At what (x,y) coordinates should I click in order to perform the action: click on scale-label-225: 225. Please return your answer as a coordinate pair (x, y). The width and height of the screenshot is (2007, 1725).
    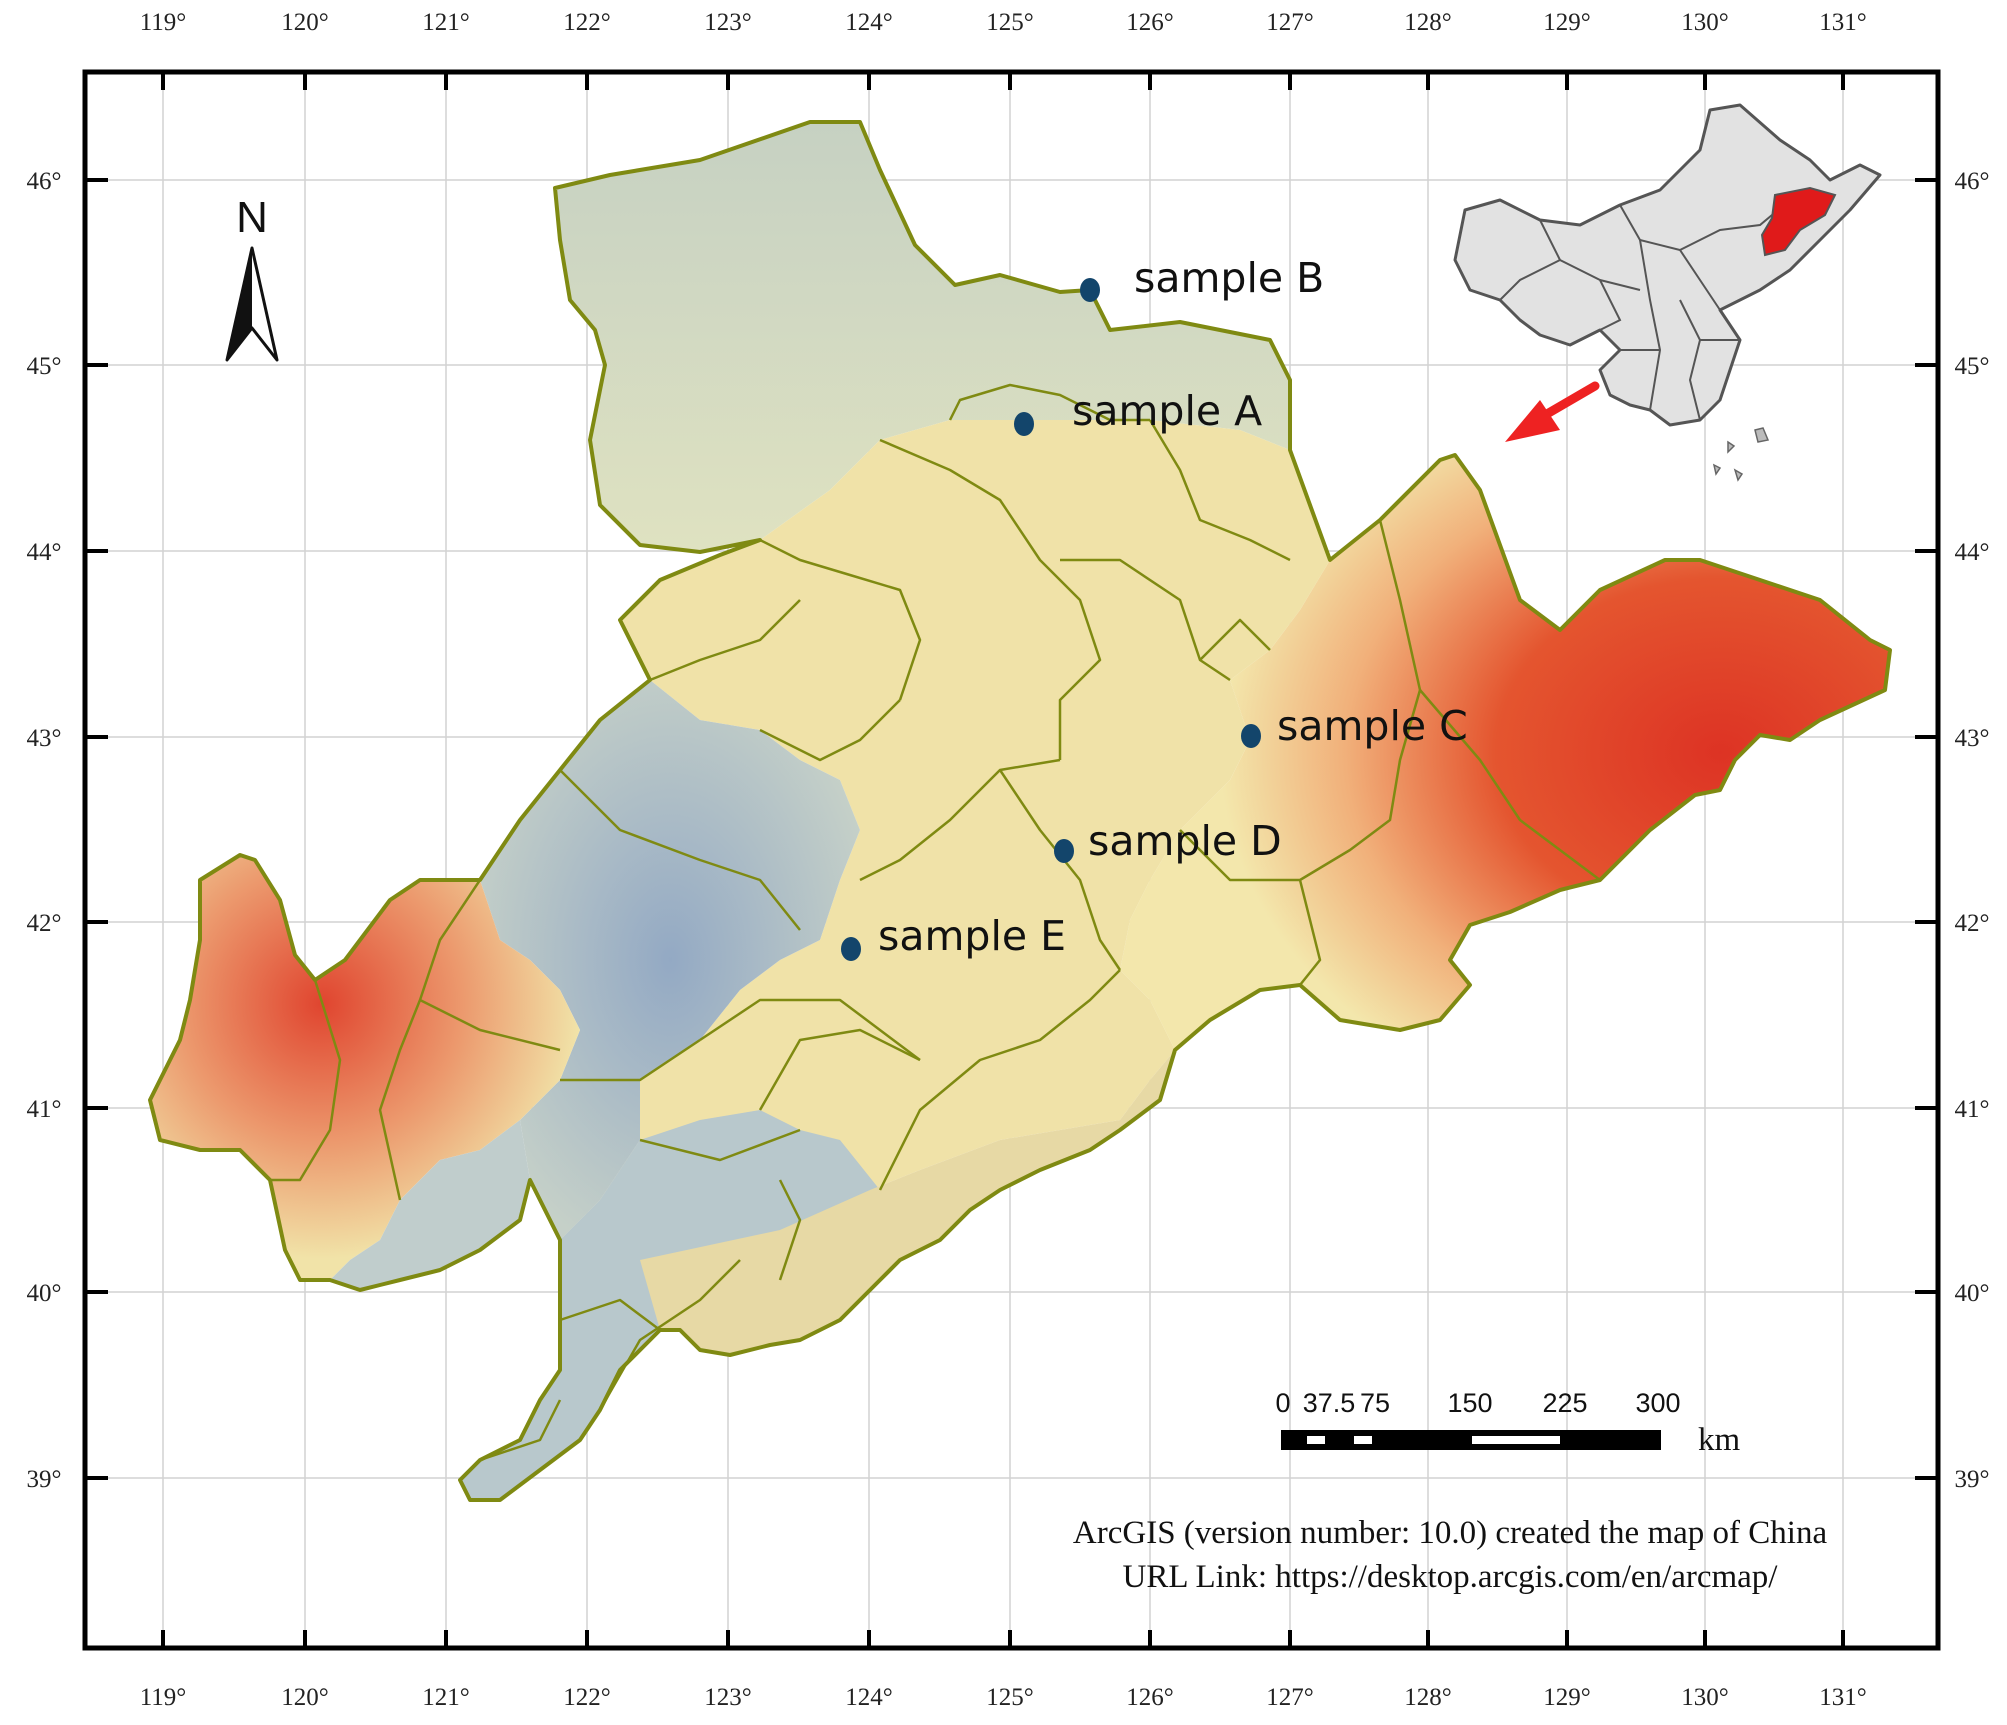
    Looking at the image, I should click on (1564, 1403).